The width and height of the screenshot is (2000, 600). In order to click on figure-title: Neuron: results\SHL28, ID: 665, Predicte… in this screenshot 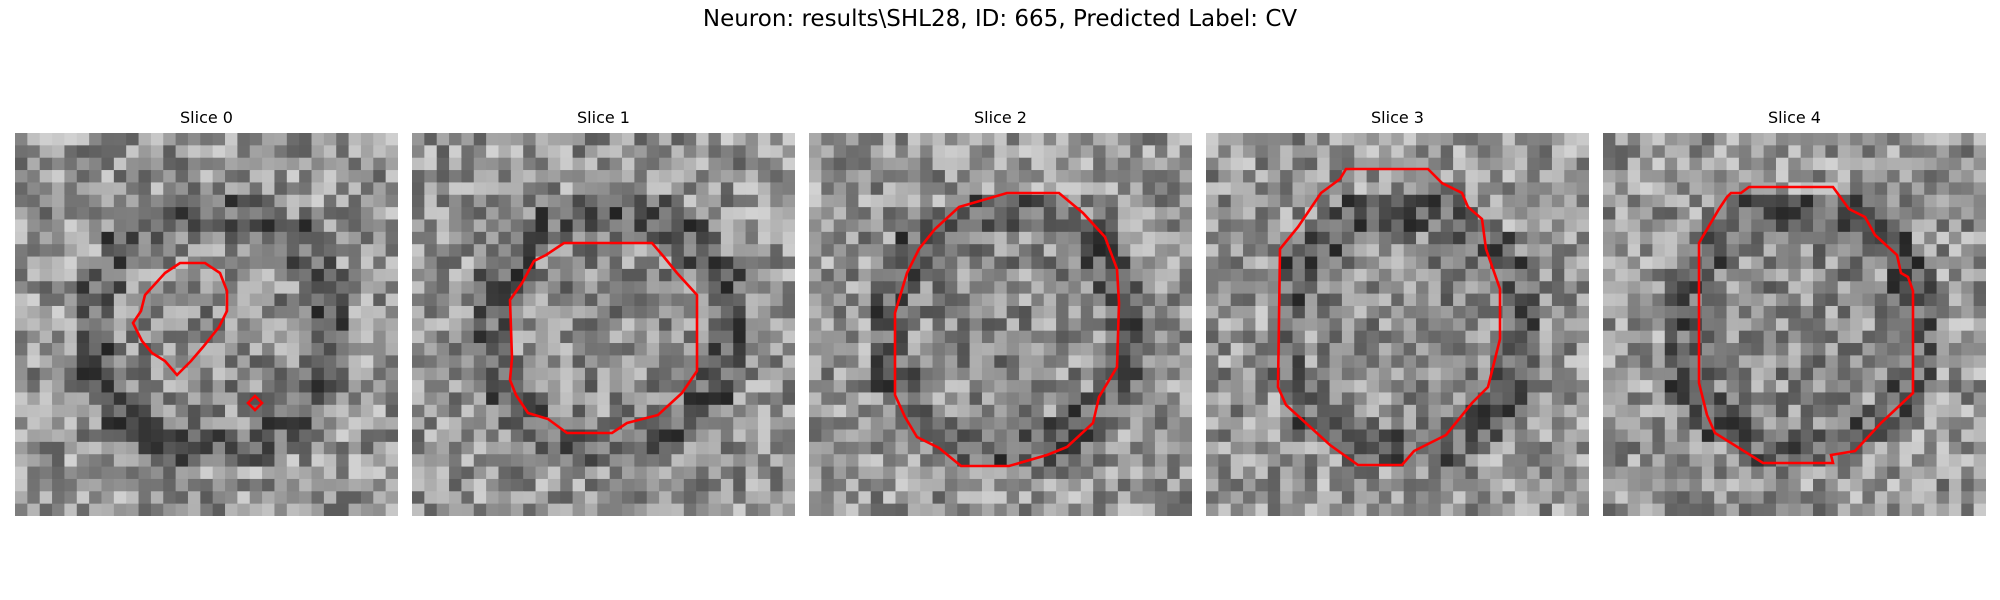, I will do `click(1000, 19)`.